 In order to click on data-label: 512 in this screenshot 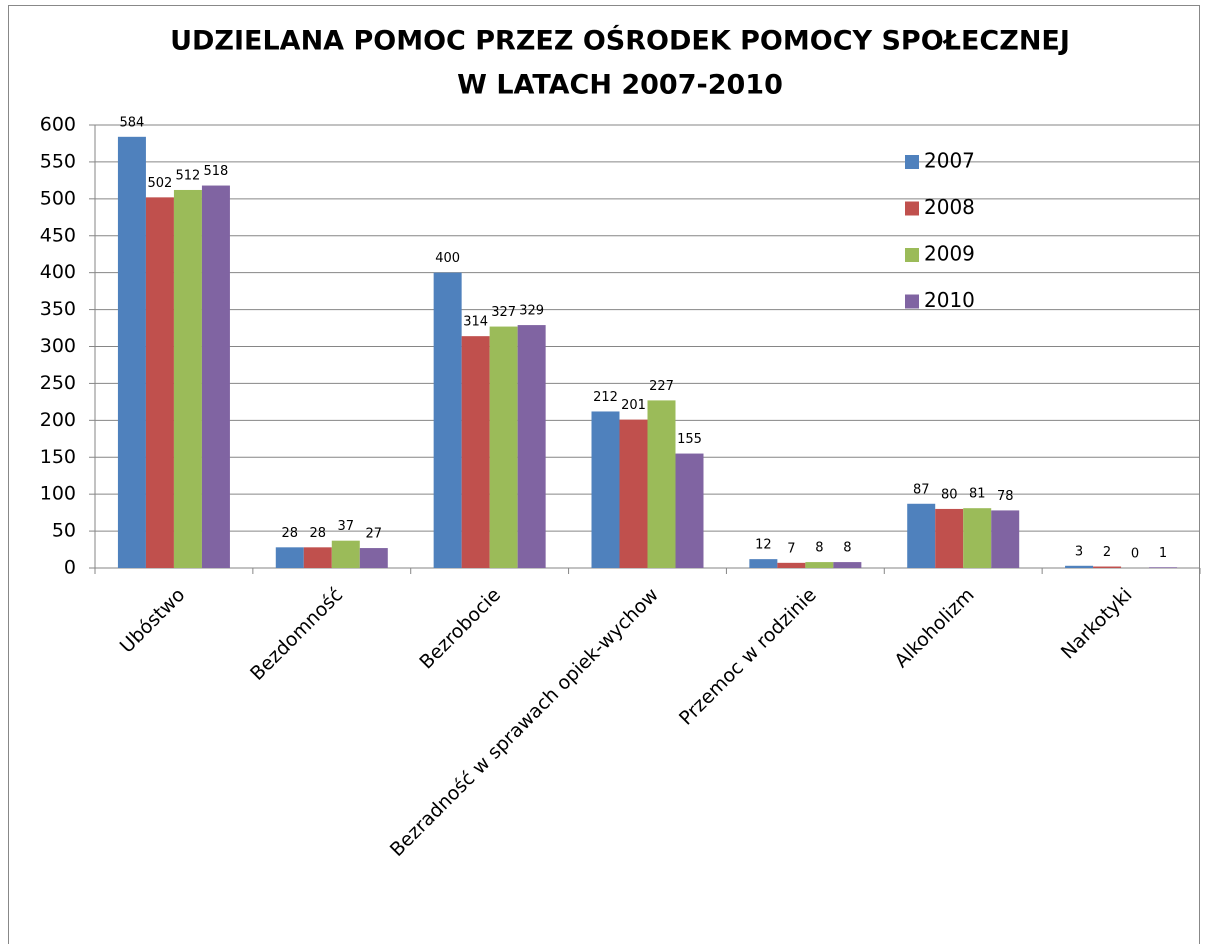, I will do `click(188, 175)`.